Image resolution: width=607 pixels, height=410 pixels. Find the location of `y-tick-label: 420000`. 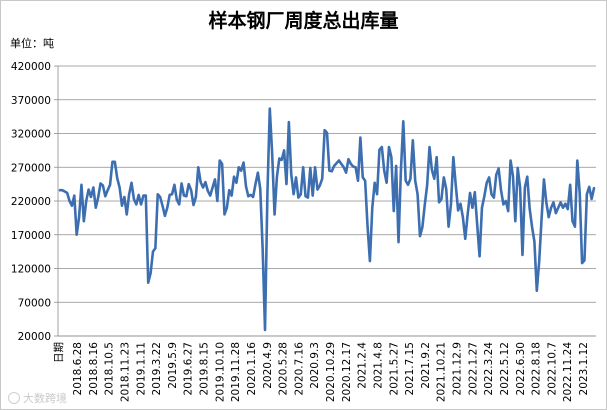

y-tick-label: 420000 is located at coordinates (31, 67).